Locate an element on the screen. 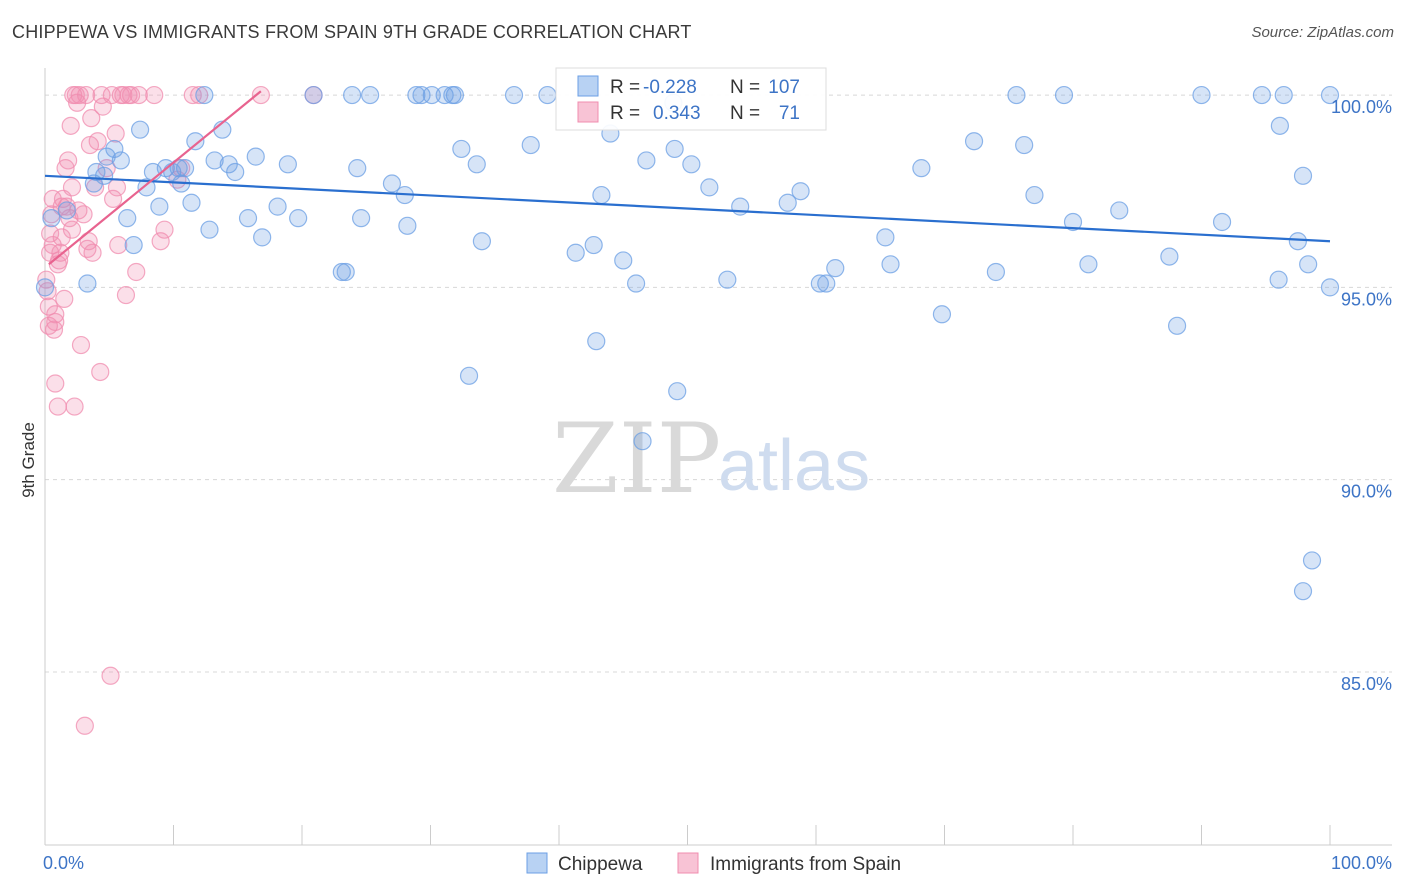 The width and height of the screenshot is (1406, 892). y-axis-title: 9th Grade is located at coordinates (28, 460).